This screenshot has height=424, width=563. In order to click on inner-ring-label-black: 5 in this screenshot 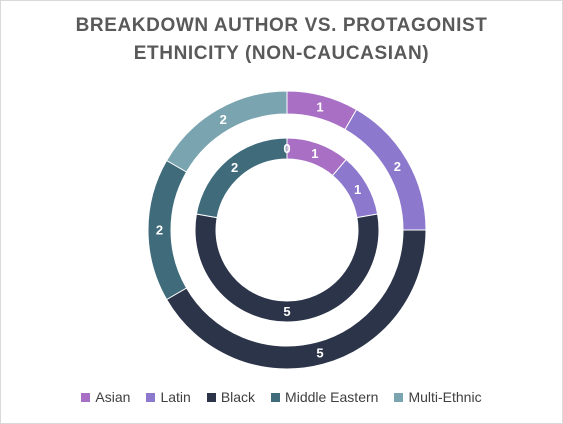, I will do `click(286, 311)`.